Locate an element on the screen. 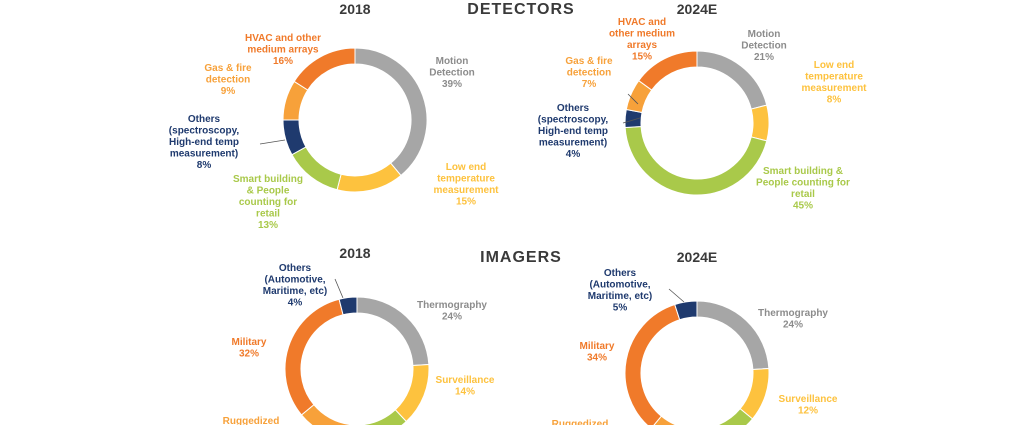 Image resolution: width=1035 pixels, height=425 pixels. label-line: medium arrays is located at coordinates (283, 50).